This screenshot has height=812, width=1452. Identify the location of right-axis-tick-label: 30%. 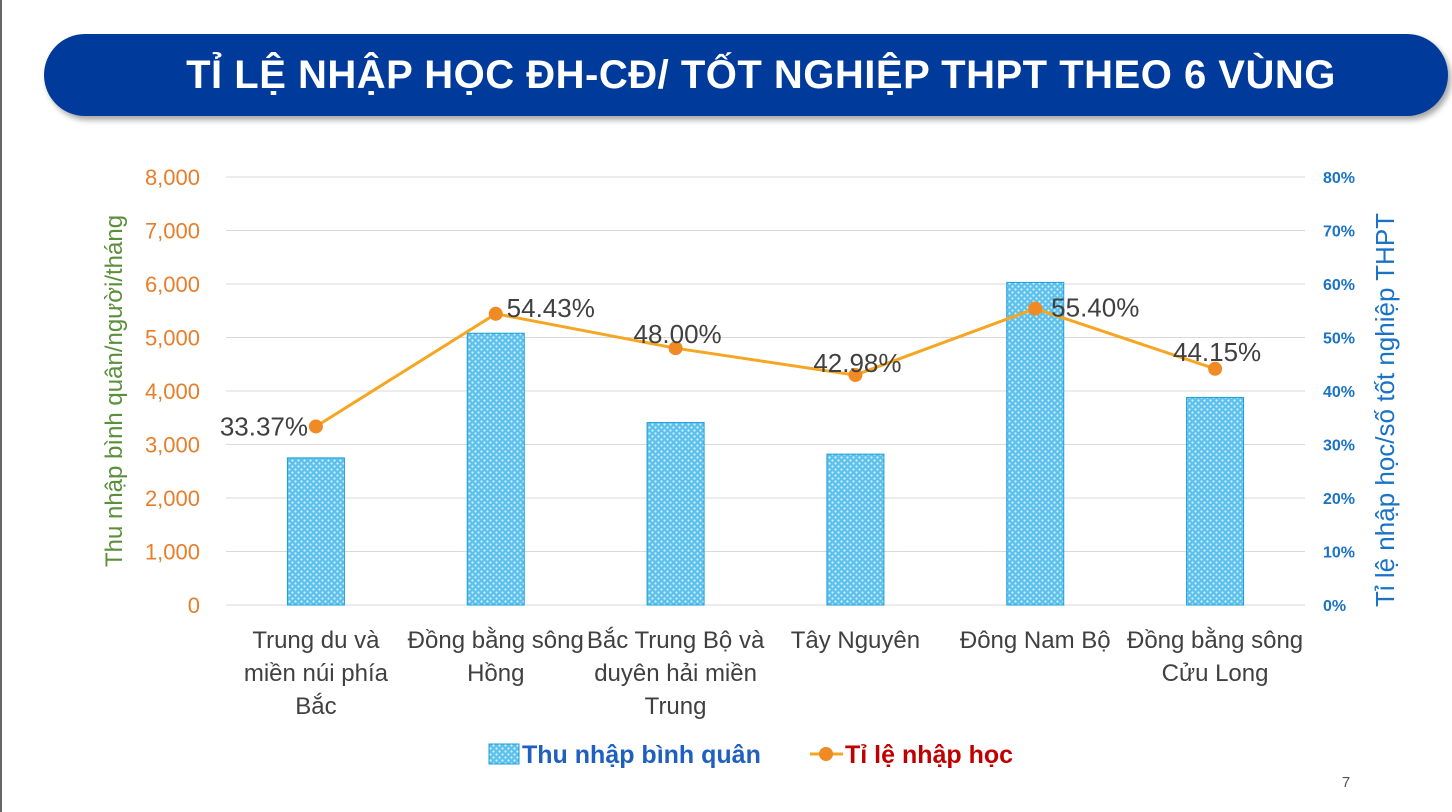
(1339, 446).